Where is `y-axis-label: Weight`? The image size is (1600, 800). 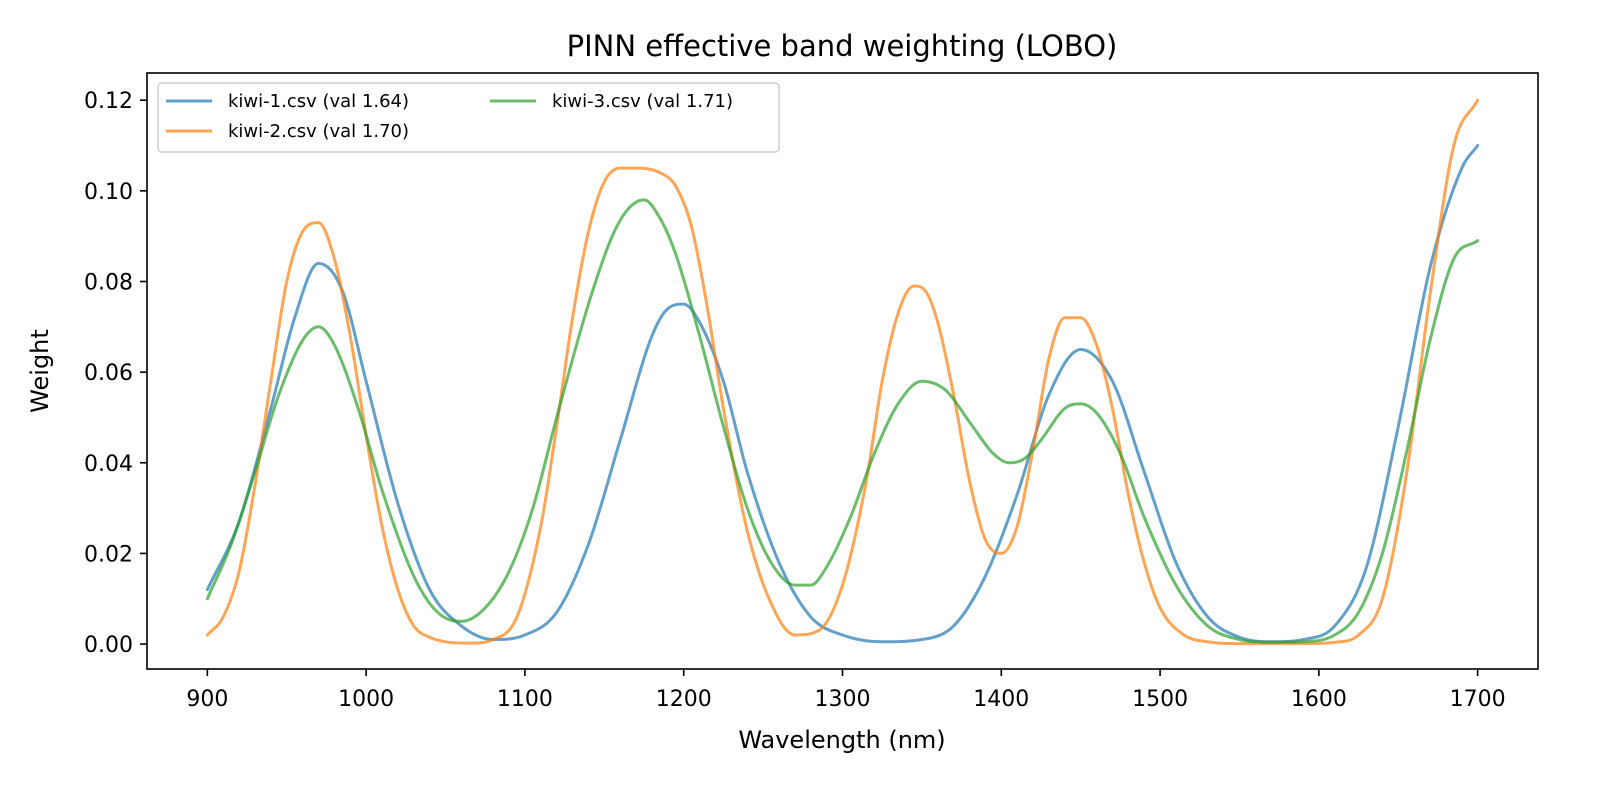
y-axis-label: Weight is located at coordinates (40, 371).